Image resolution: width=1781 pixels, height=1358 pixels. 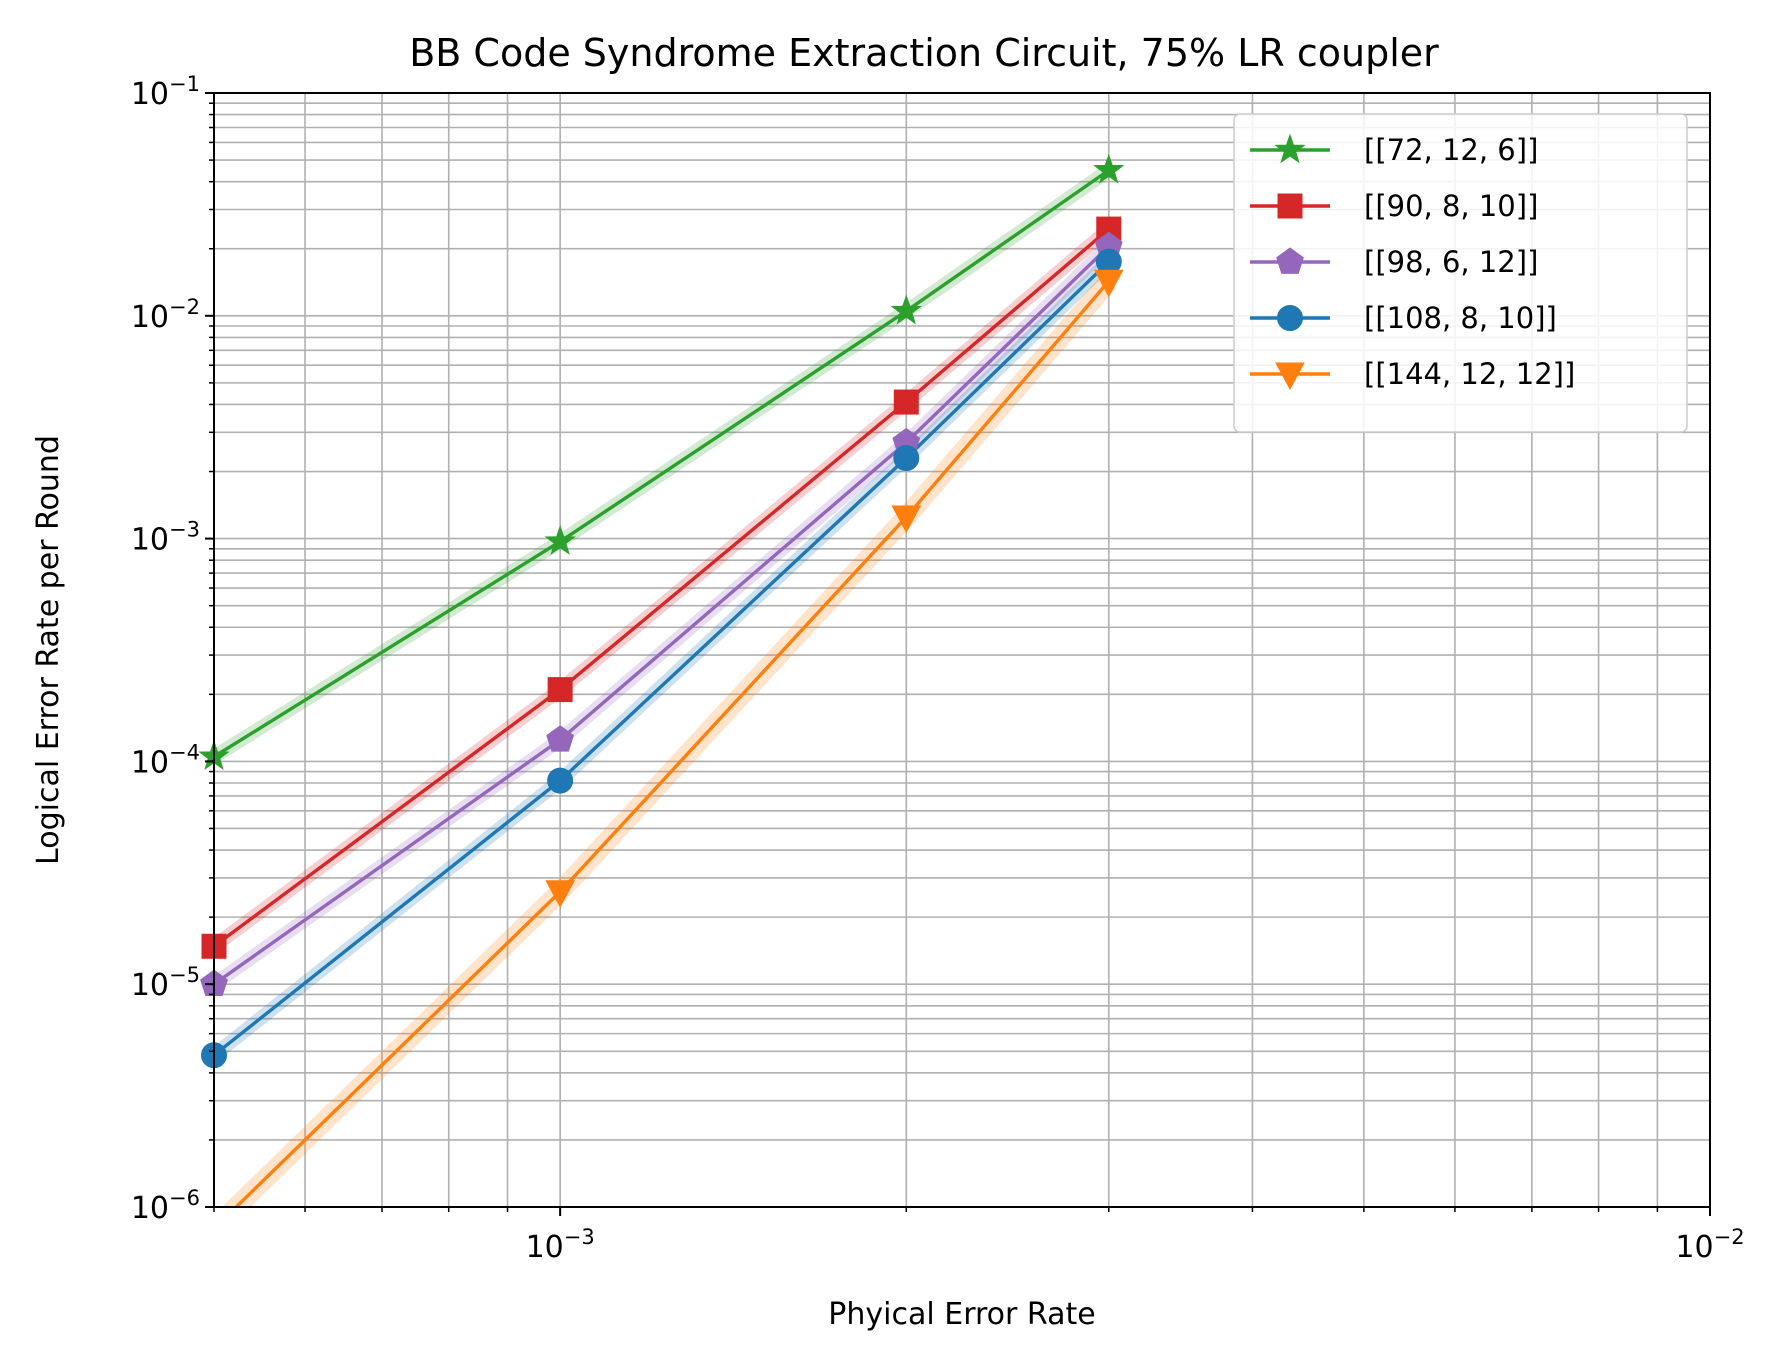 What do you see at coordinates (1451, 150) in the screenshot?
I see `legend-label: [[72, 12, 6]]` at bounding box center [1451, 150].